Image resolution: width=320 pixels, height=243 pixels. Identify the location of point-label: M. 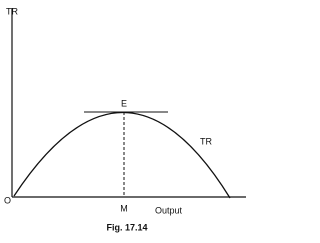
(124, 208).